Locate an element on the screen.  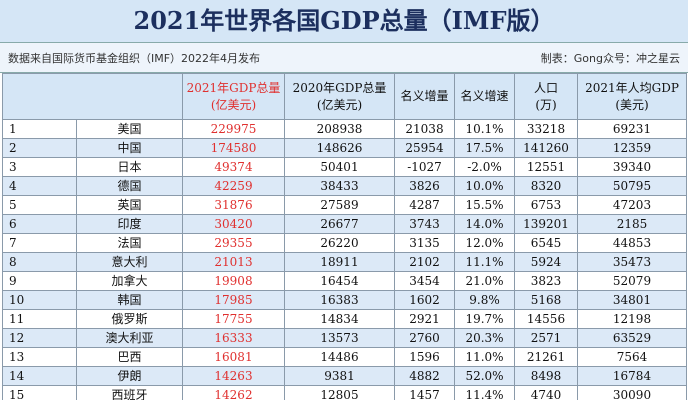
value-cell: 14.0% is located at coordinates (484, 224).